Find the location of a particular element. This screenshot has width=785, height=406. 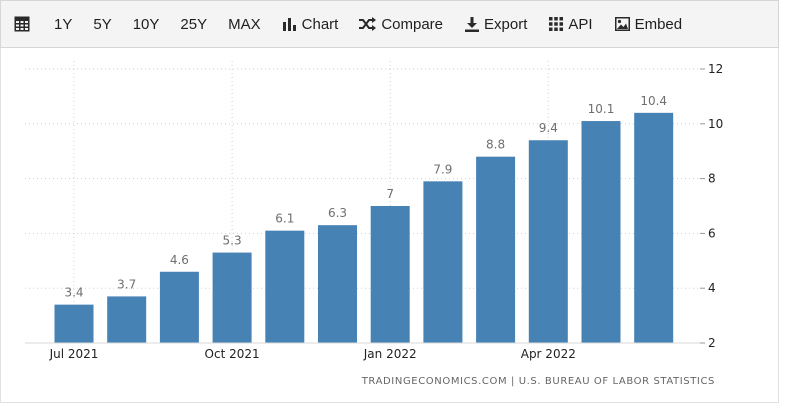

api-button: API is located at coordinates (571, 24).